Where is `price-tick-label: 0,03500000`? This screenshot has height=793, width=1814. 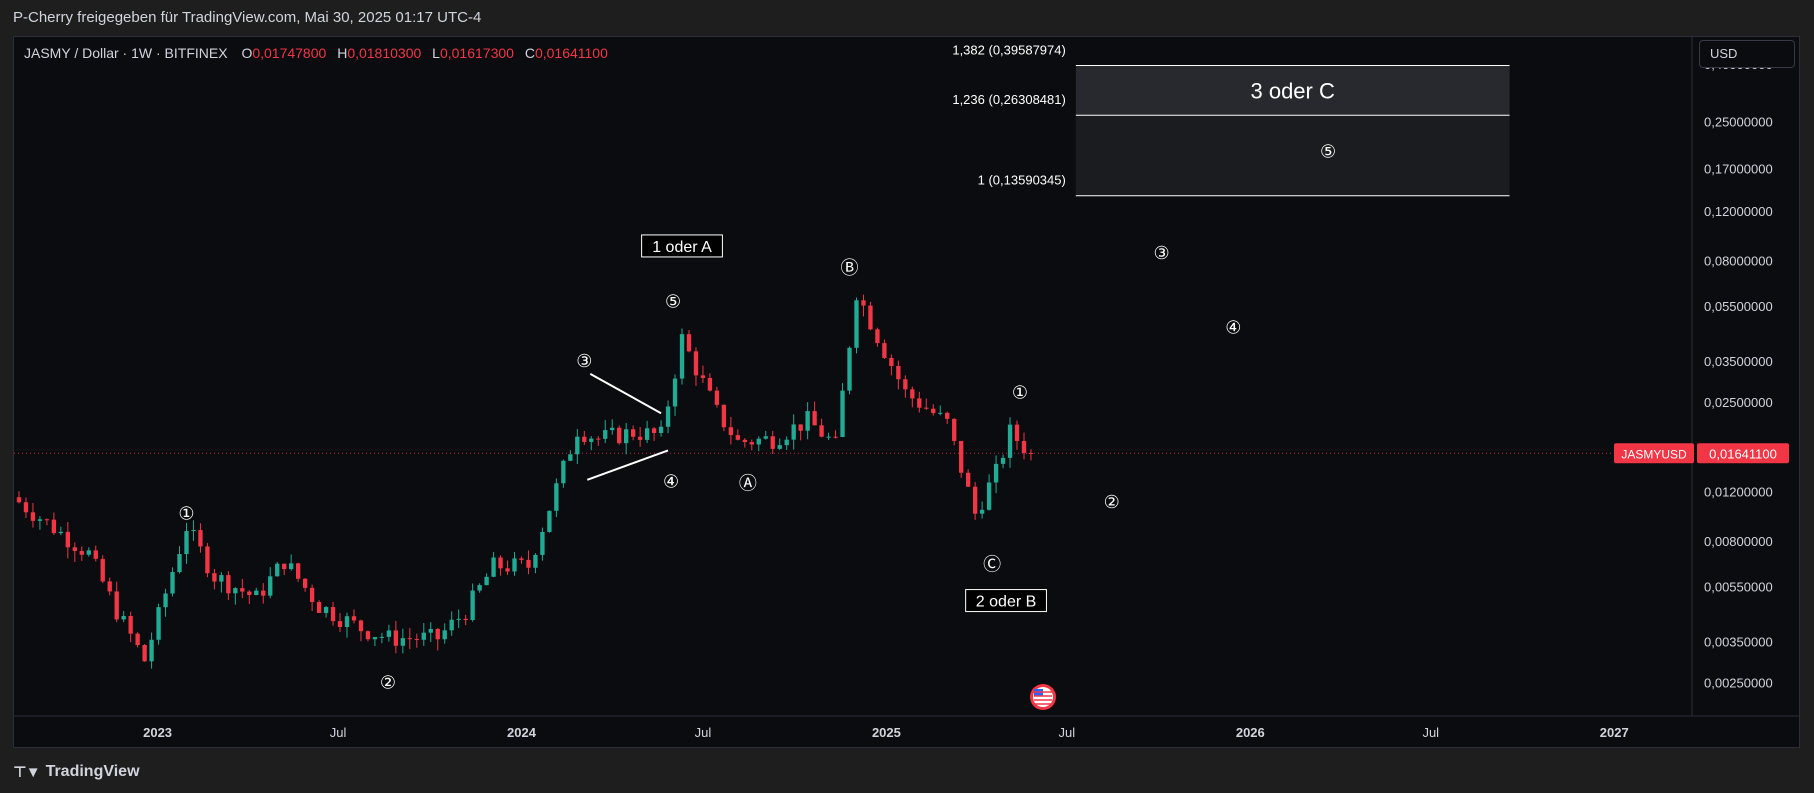
price-tick-label: 0,03500000 is located at coordinates (1738, 361).